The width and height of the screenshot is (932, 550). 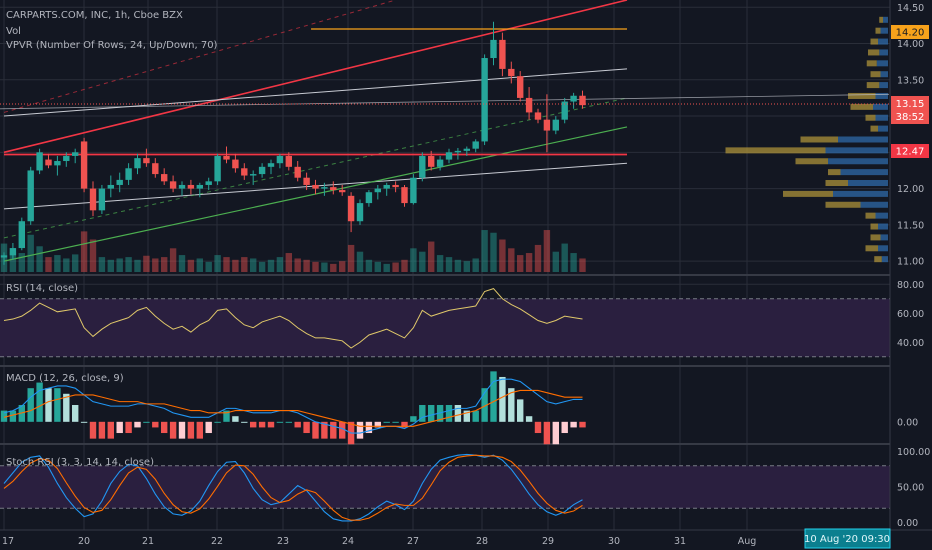 I want to click on date-tooltip-text: 10 Aug '20 09:30, so click(x=847, y=539).